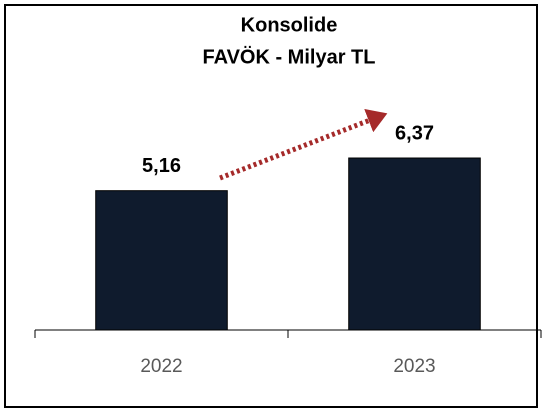 This screenshot has height=412, width=542. Describe the element at coordinates (161, 366) in the screenshot. I see `x-tick-label: 2022` at that location.